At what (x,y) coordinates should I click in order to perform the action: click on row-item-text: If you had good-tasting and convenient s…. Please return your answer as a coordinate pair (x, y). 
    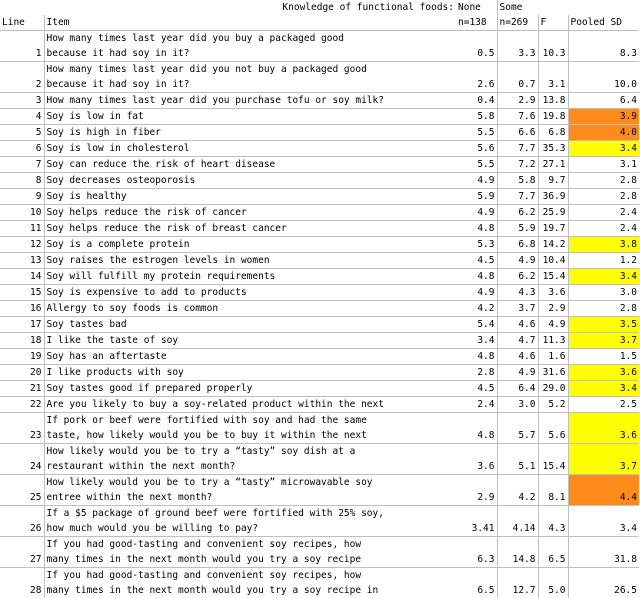
    Looking at the image, I should click on (251, 575).